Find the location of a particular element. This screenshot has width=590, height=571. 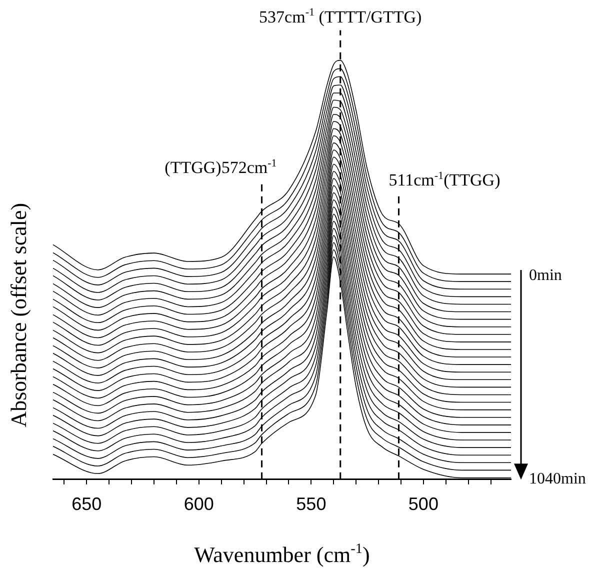

x-tick-label: 550 is located at coordinates (311, 504).